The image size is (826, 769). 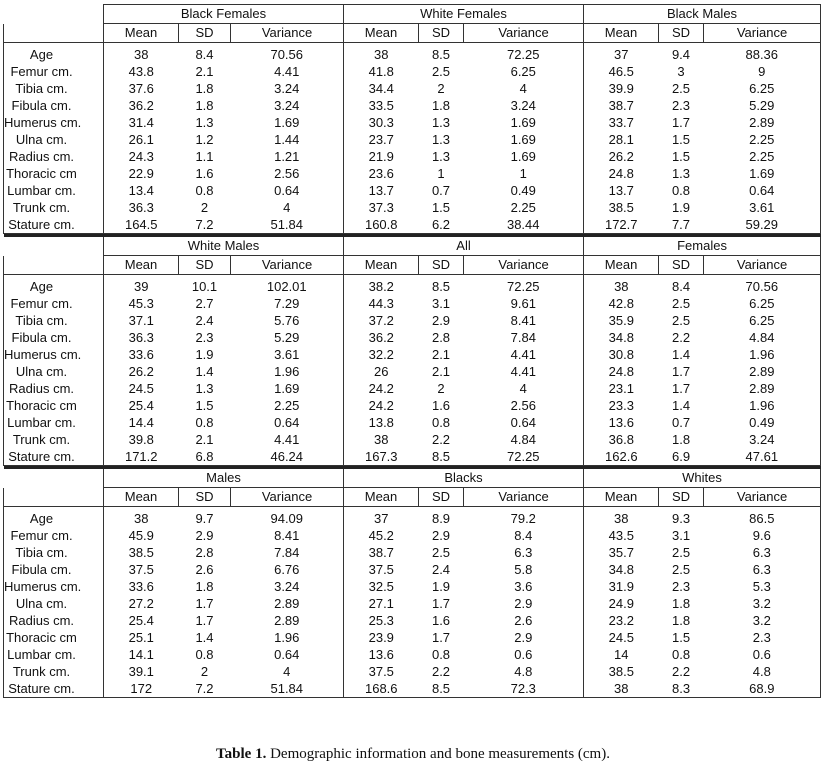 What do you see at coordinates (287, 457) in the screenshot?
I see `cell-variance: 46.24` at bounding box center [287, 457].